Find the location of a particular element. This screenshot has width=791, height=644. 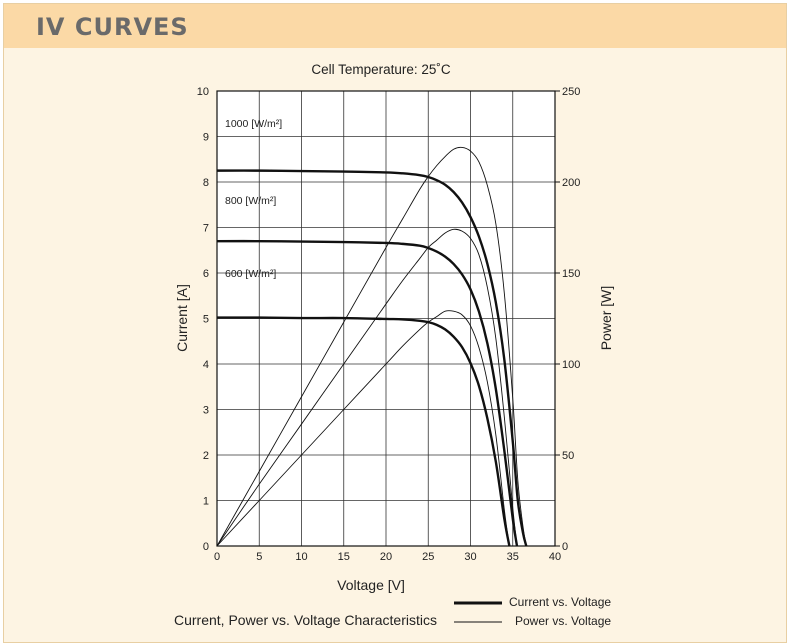

legend: Current vs. Voltage Power vs. Voltage is located at coordinates (532, 611).